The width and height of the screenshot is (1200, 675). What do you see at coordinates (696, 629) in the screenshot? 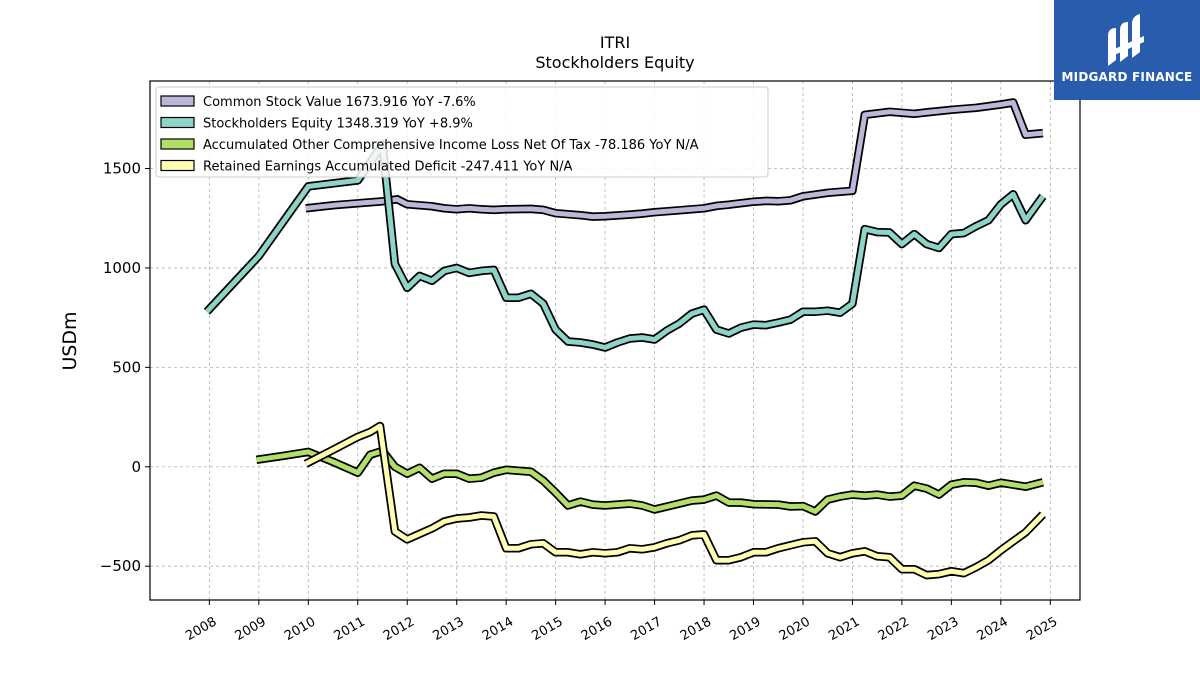
I see `x-tick-label: 2018` at bounding box center [696, 629].